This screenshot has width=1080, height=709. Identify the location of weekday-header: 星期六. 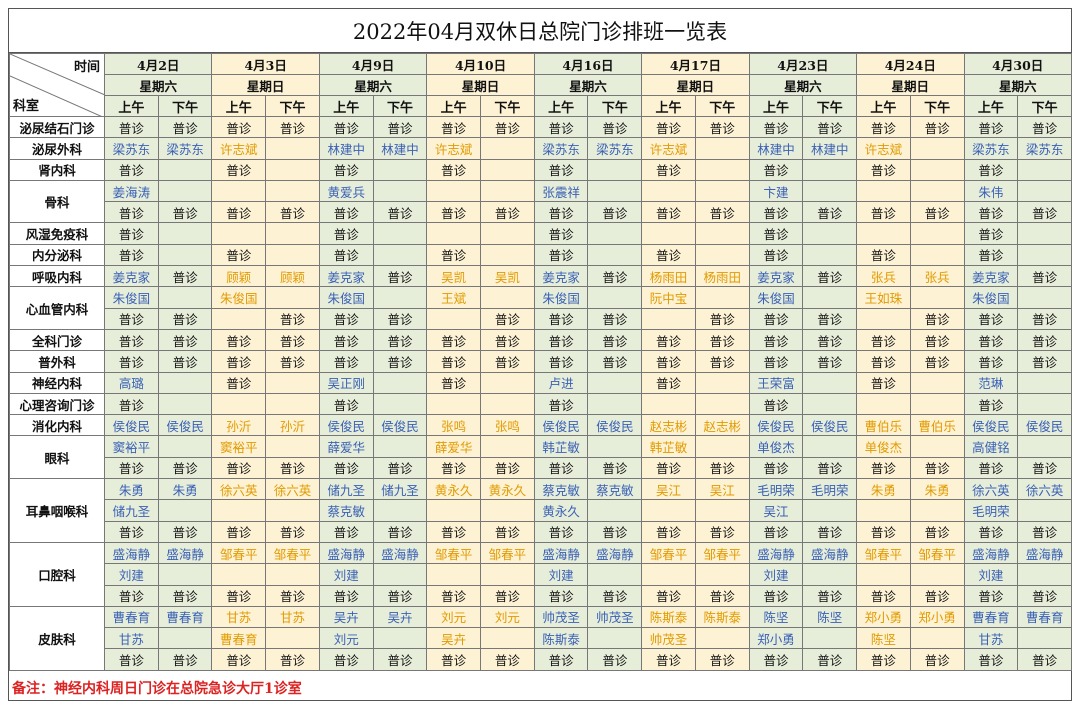
(1017, 85).